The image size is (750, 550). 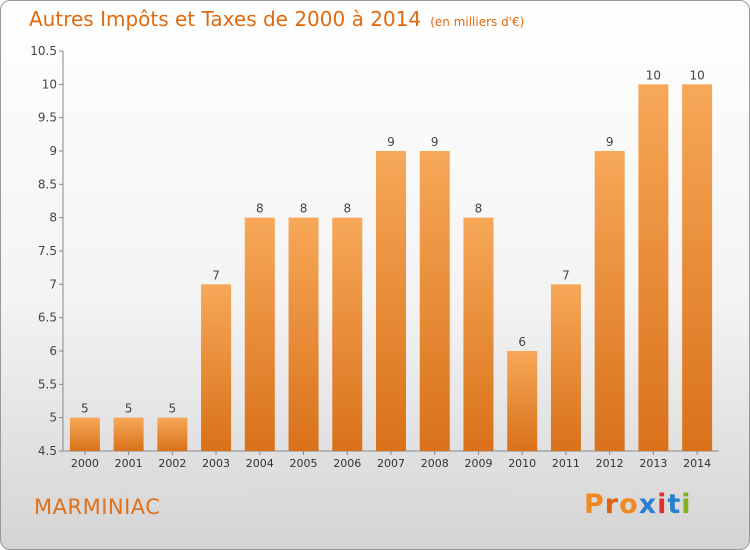 I want to click on x-tick-label: 2004, so click(x=260, y=463).